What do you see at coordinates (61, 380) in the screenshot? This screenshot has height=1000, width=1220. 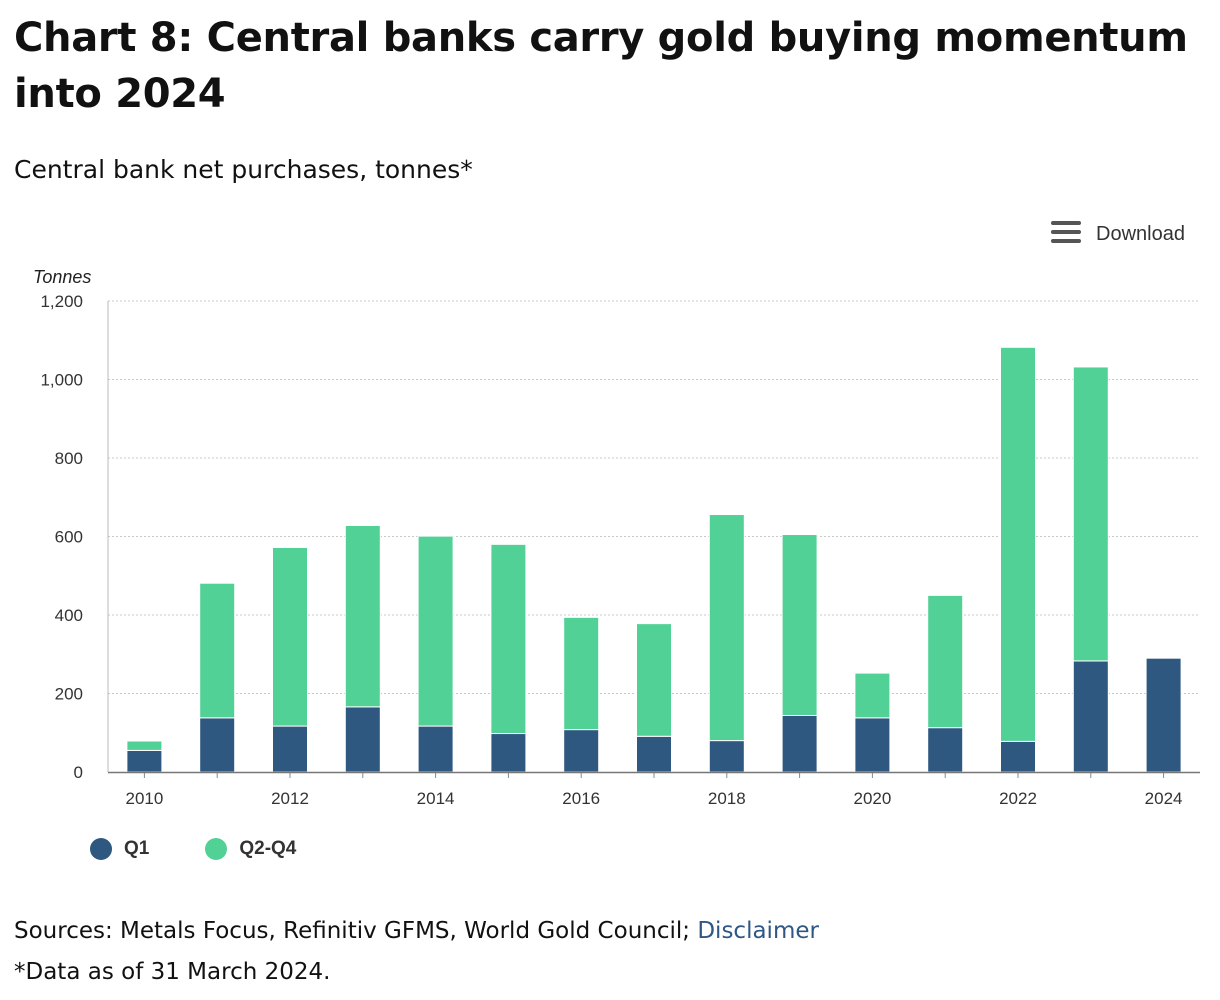 I see `y-tick-label: 1,000` at bounding box center [61, 380].